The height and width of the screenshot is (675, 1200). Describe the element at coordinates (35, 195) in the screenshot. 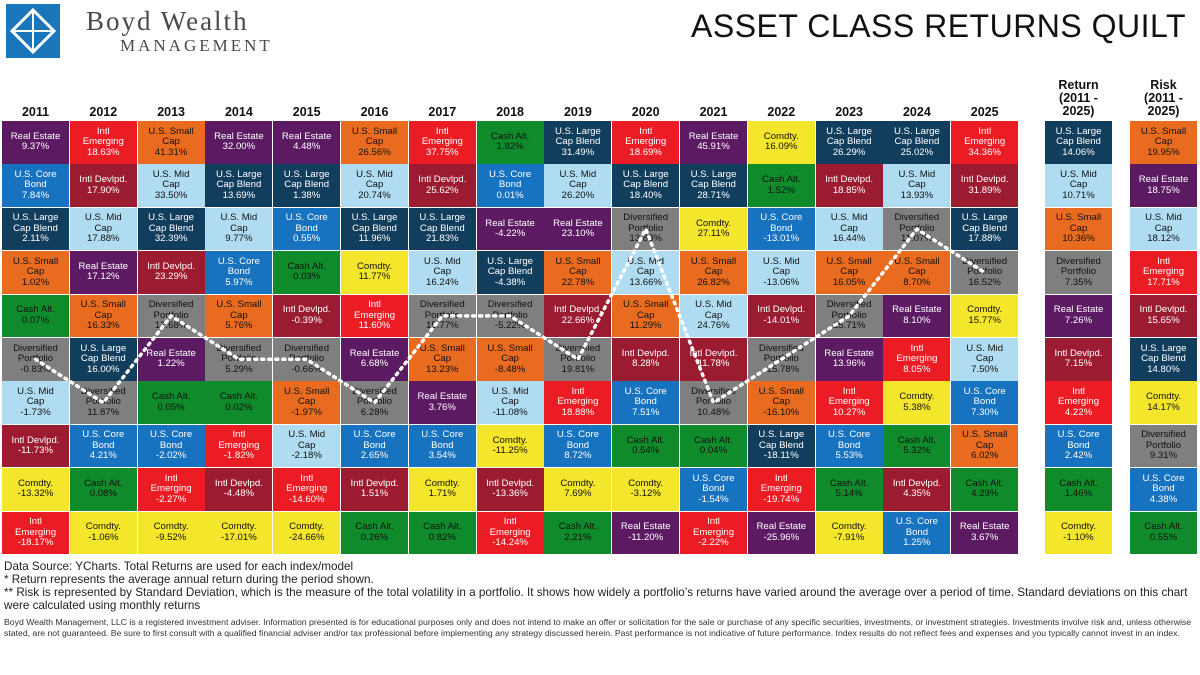

I see `return-value: 7.84%` at that location.